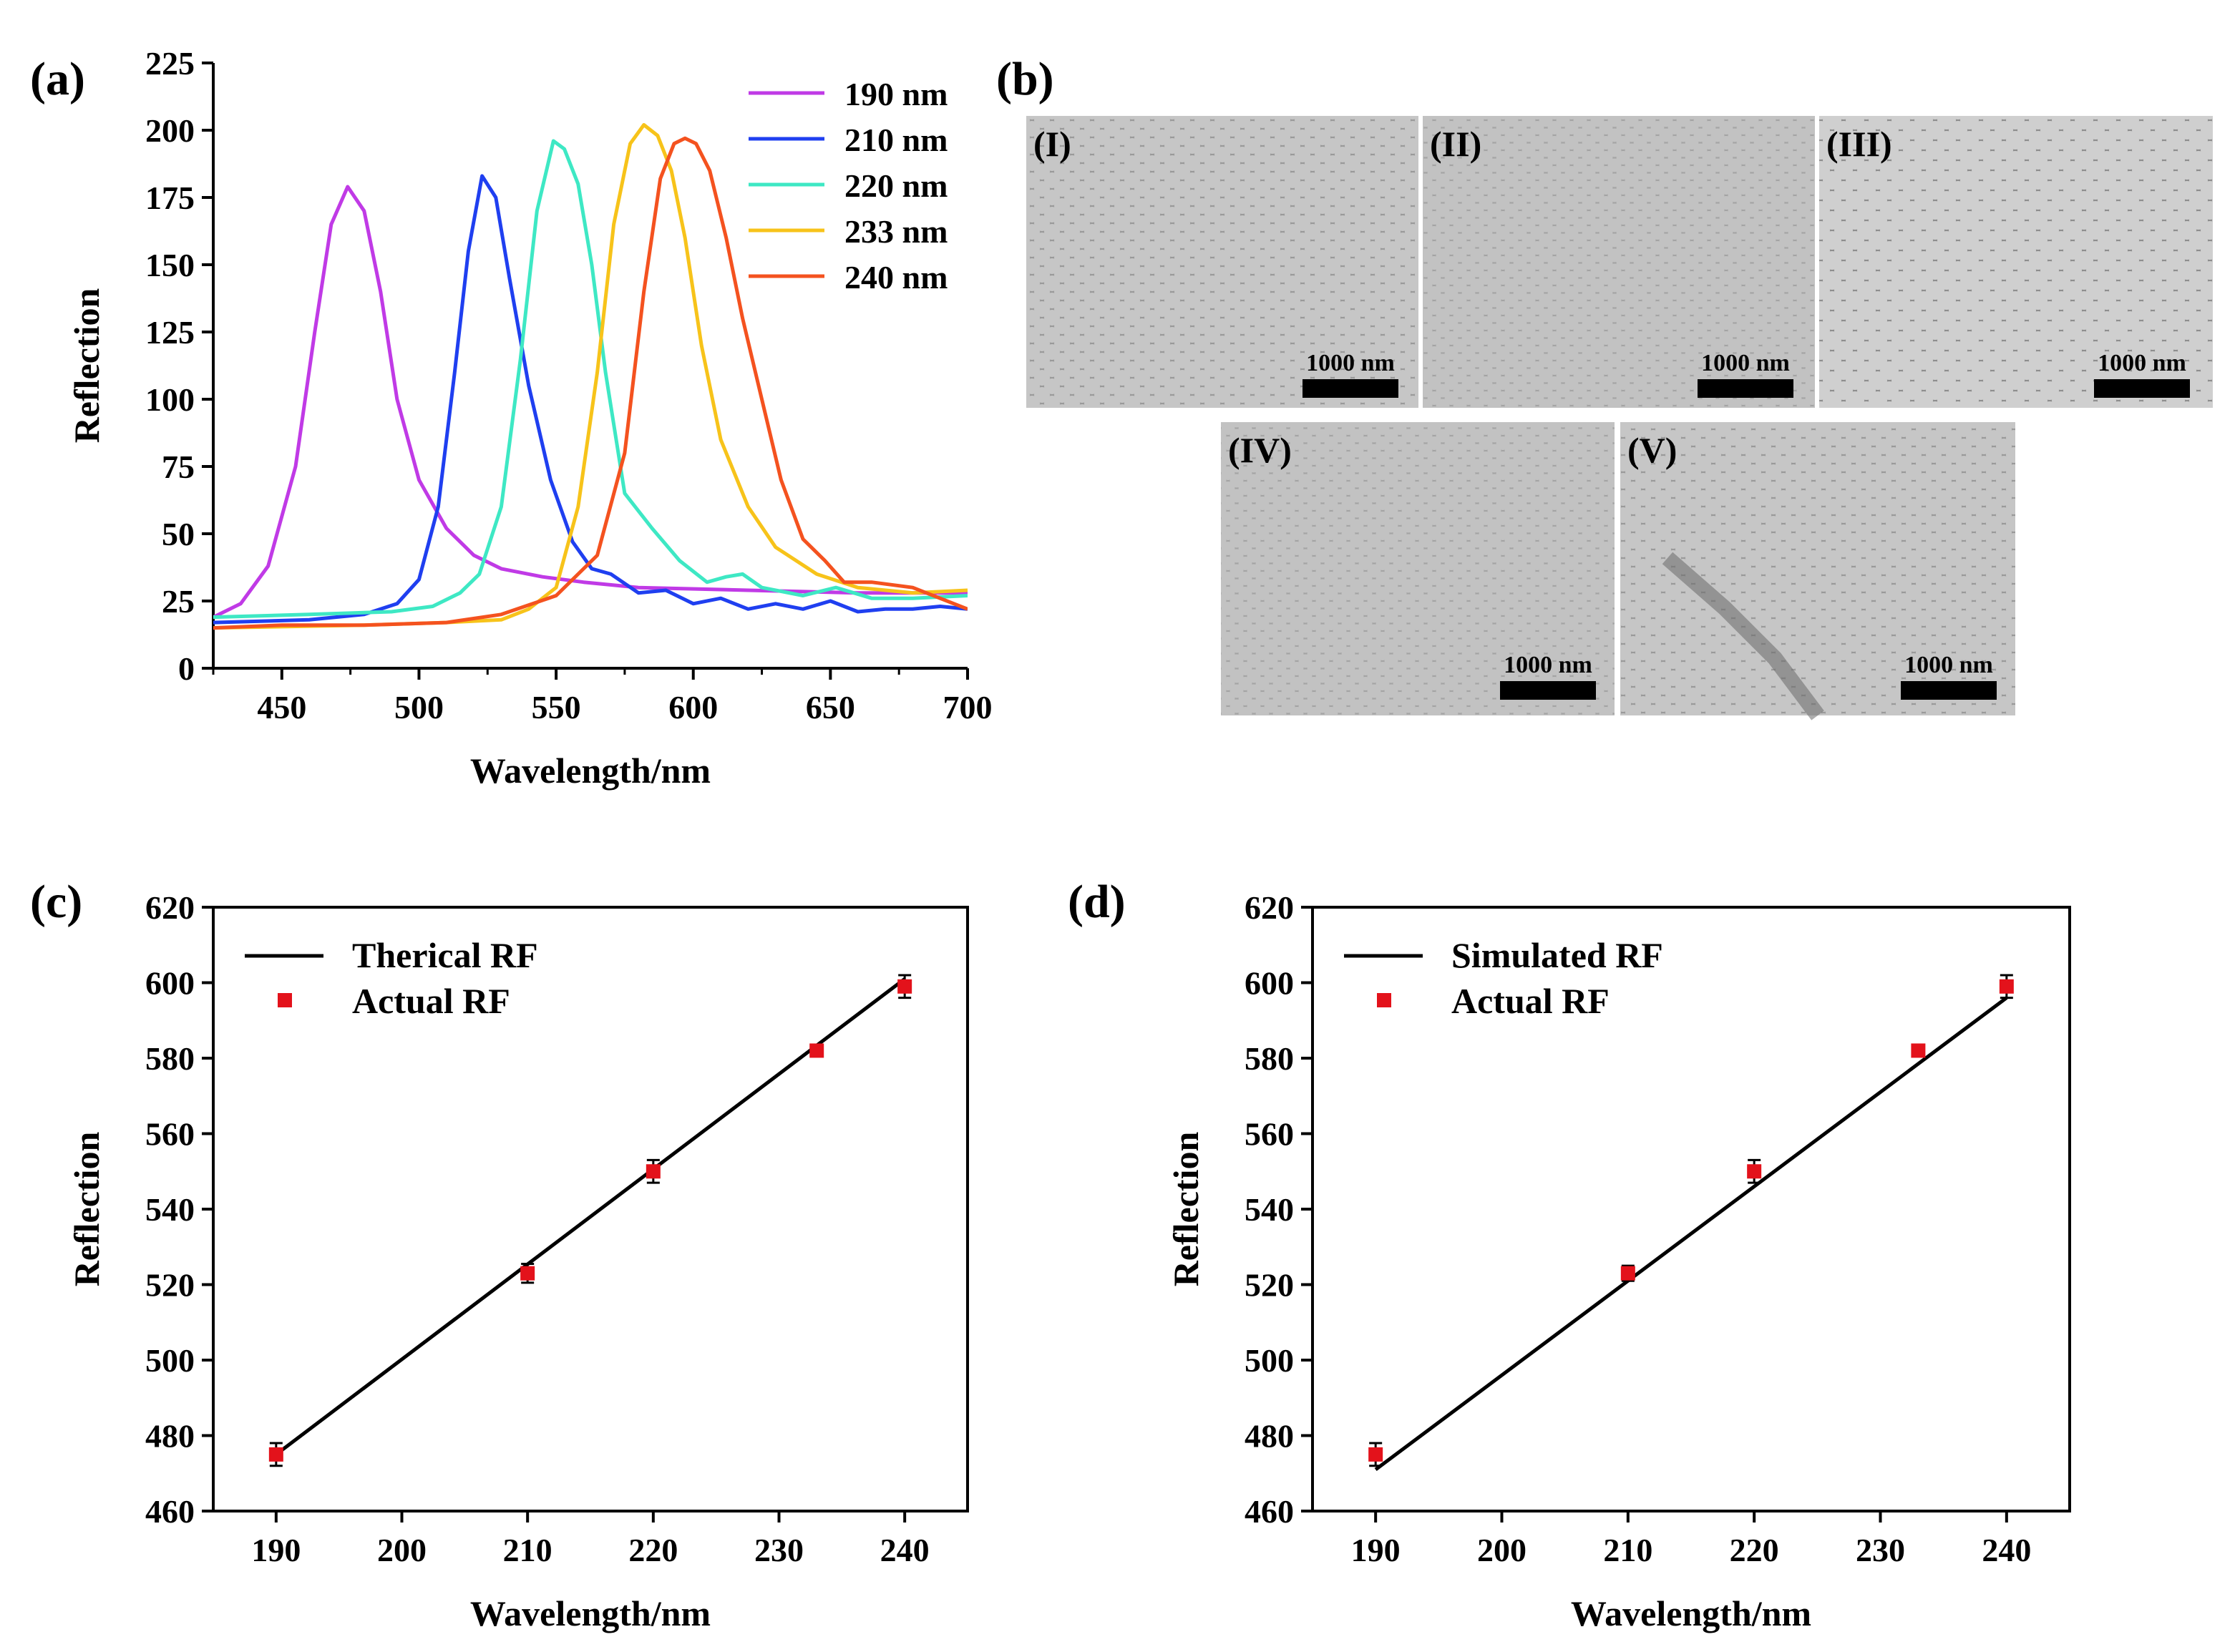 The width and height of the screenshot is (2235, 1652). I want to click on sem-image-5: (V) 1000 nm, so click(1818, 571).